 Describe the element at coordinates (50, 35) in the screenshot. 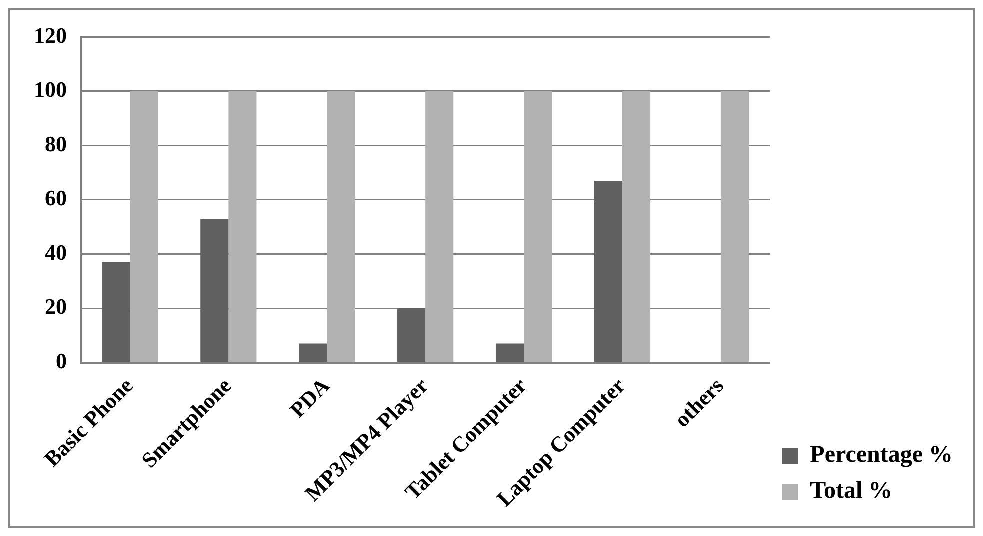

I see `y-tick-label: 120` at that location.